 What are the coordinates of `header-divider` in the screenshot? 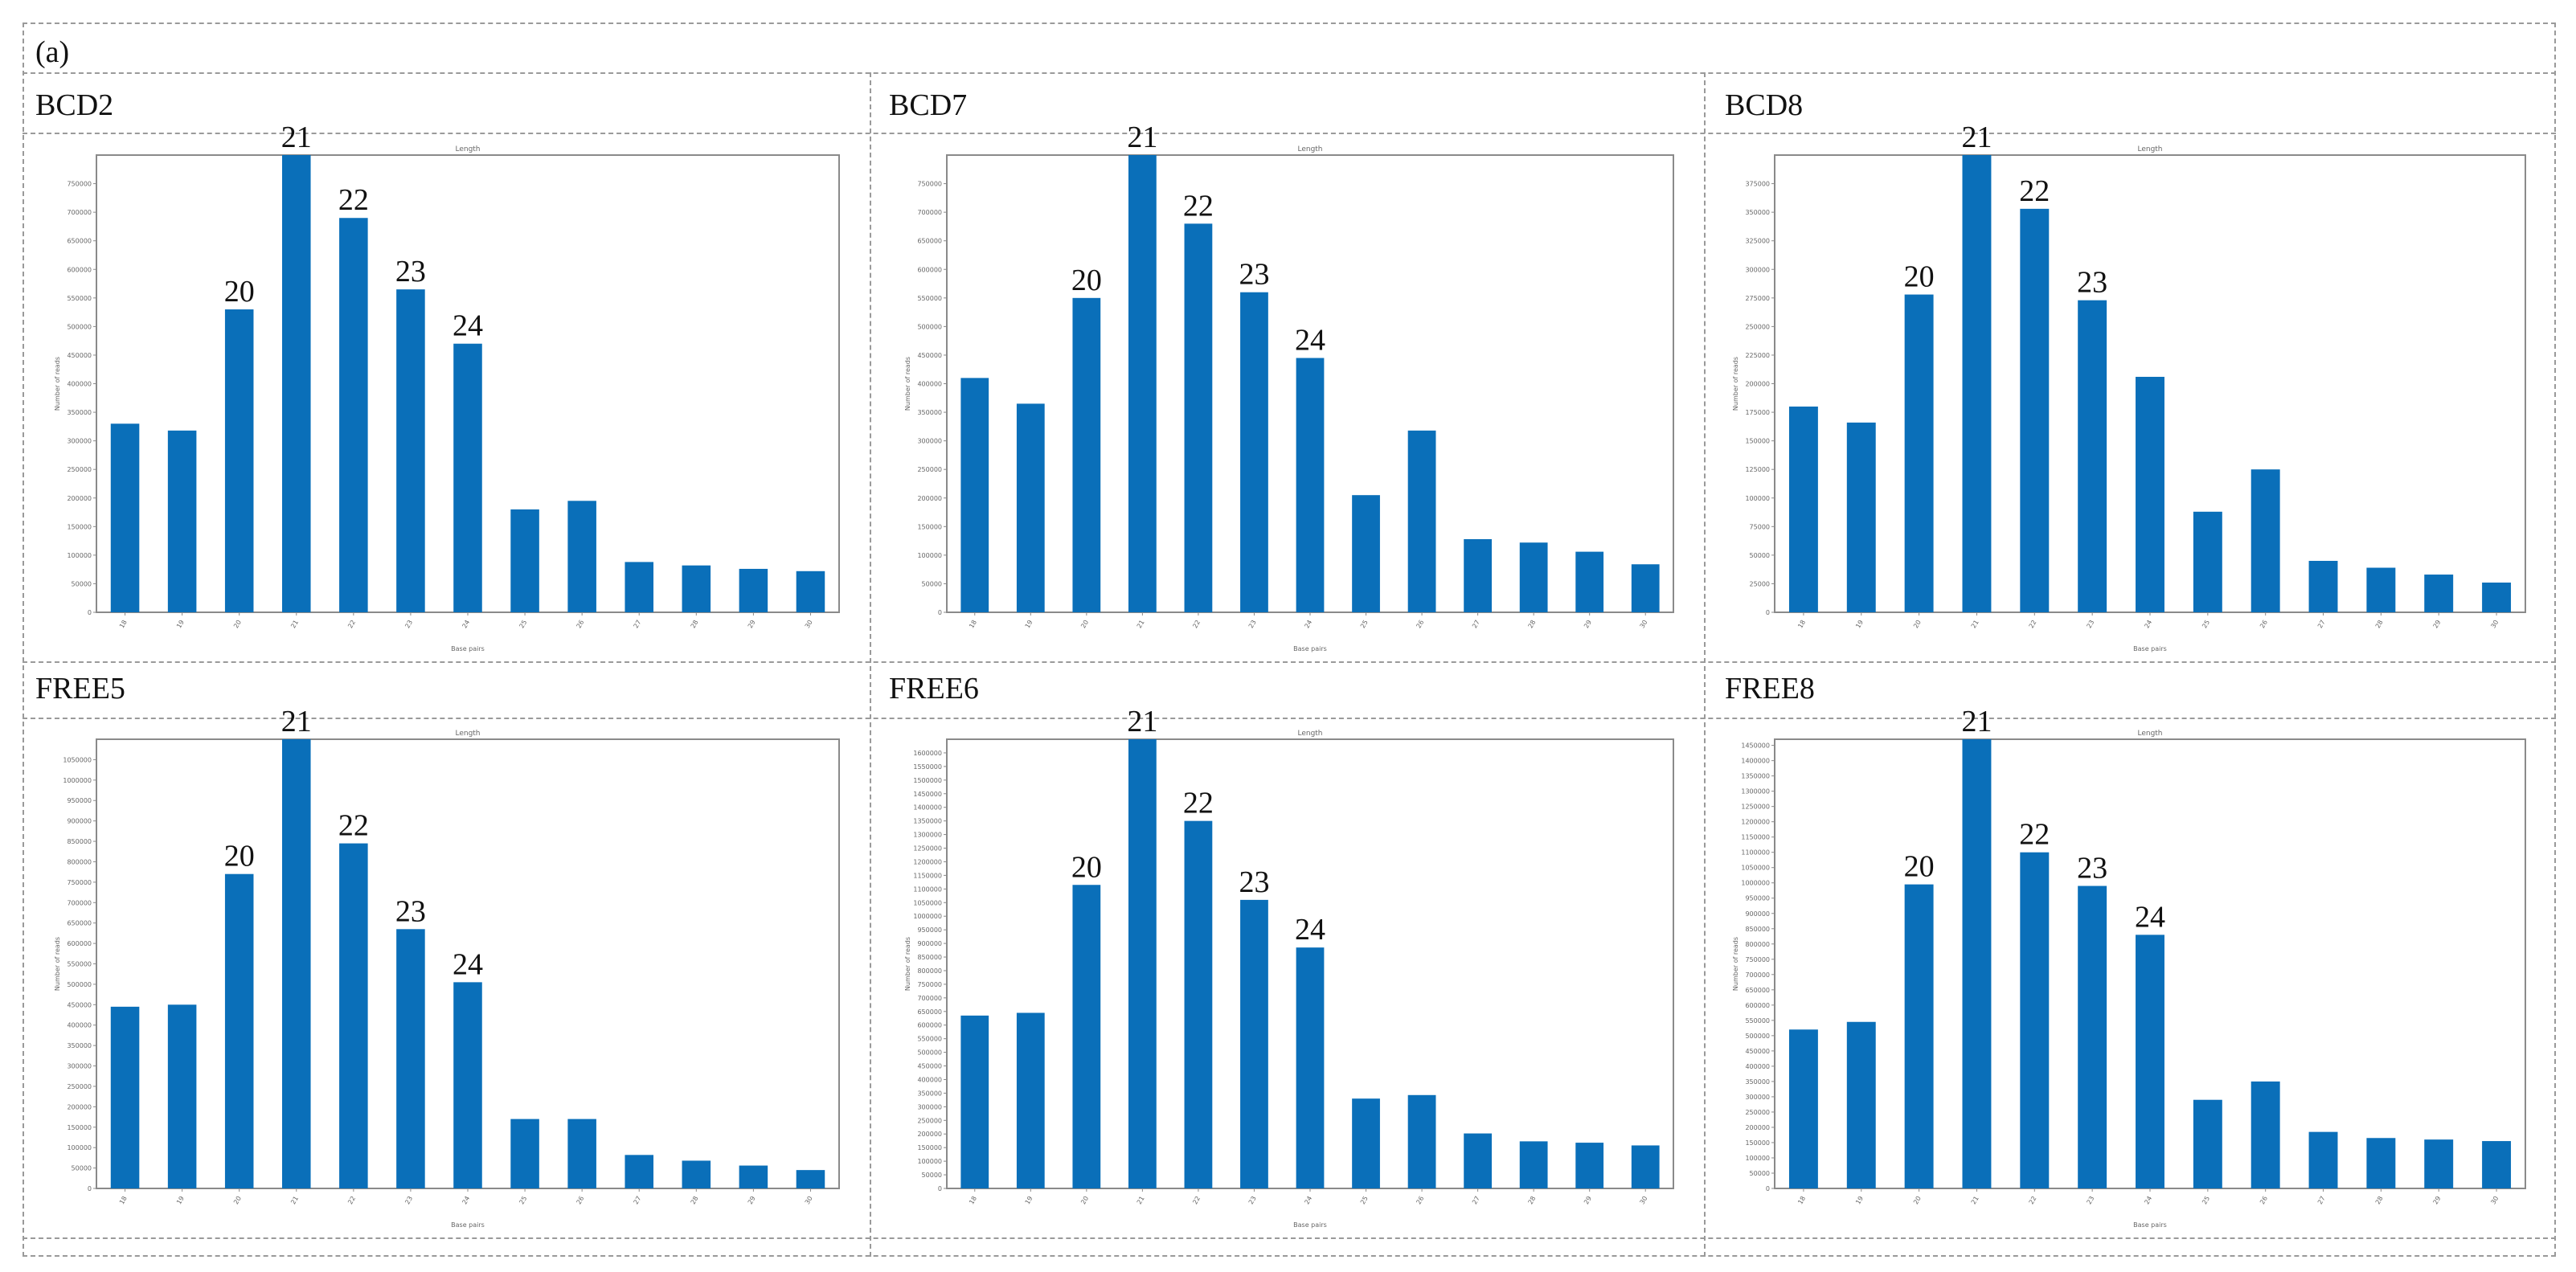 It's located at (1289, 73).